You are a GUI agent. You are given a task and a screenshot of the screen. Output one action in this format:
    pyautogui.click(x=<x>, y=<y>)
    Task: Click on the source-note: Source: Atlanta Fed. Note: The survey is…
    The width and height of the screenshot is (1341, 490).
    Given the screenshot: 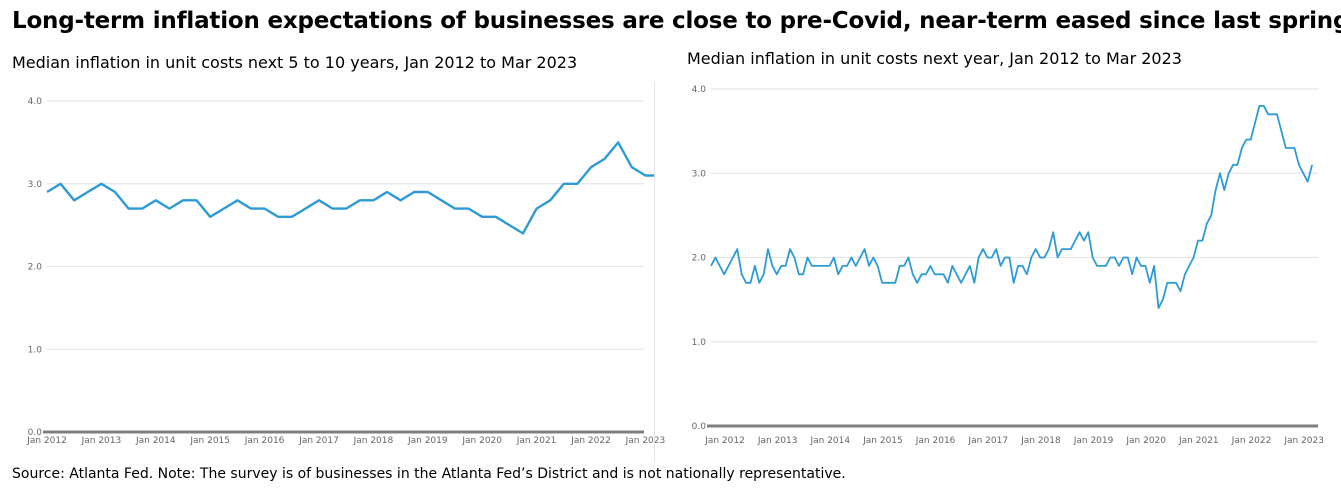 What is the action you would take?
    pyautogui.click(x=429, y=474)
    